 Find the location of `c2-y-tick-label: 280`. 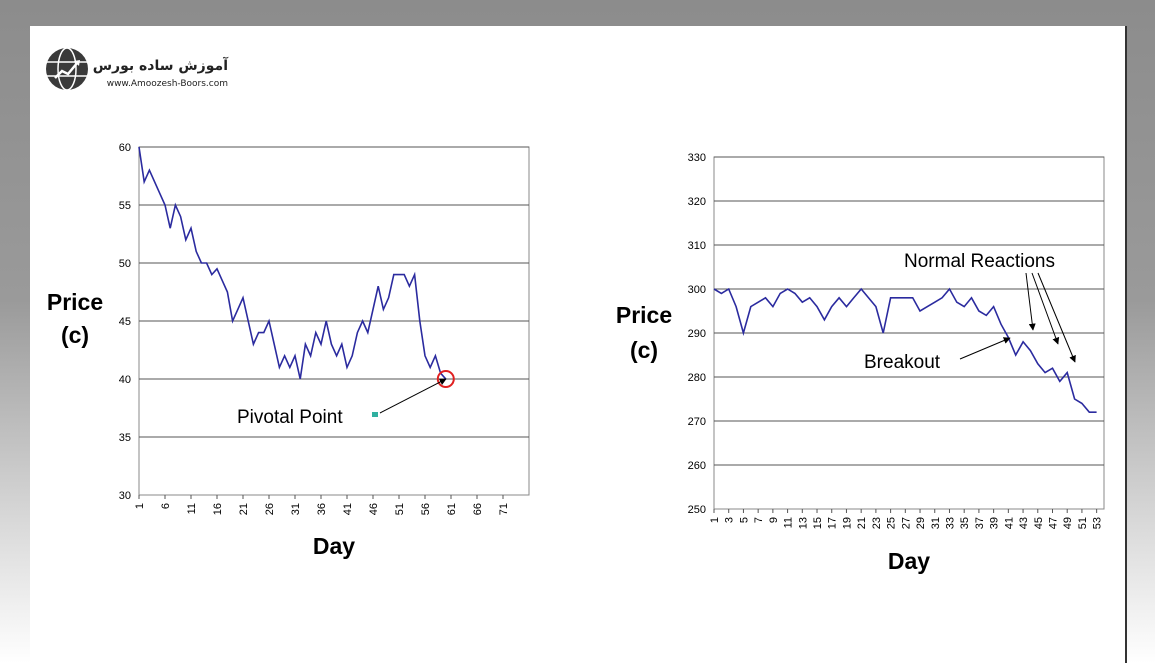

c2-y-tick-label: 280 is located at coordinates (697, 378).